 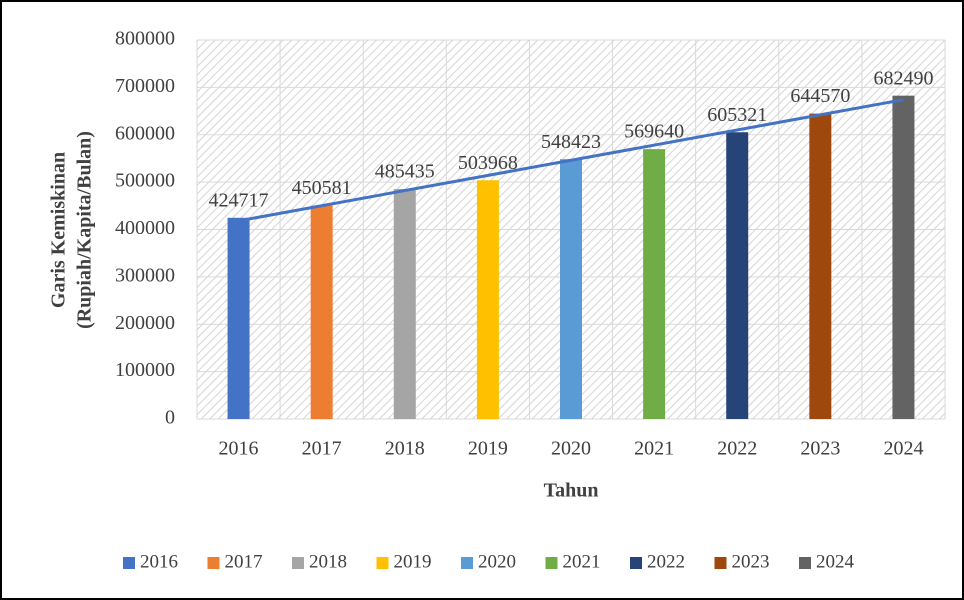 What do you see at coordinates (571, 449) in the screenshot?
I see `x-tick-label: 2020` at bounding box center [571, 449].